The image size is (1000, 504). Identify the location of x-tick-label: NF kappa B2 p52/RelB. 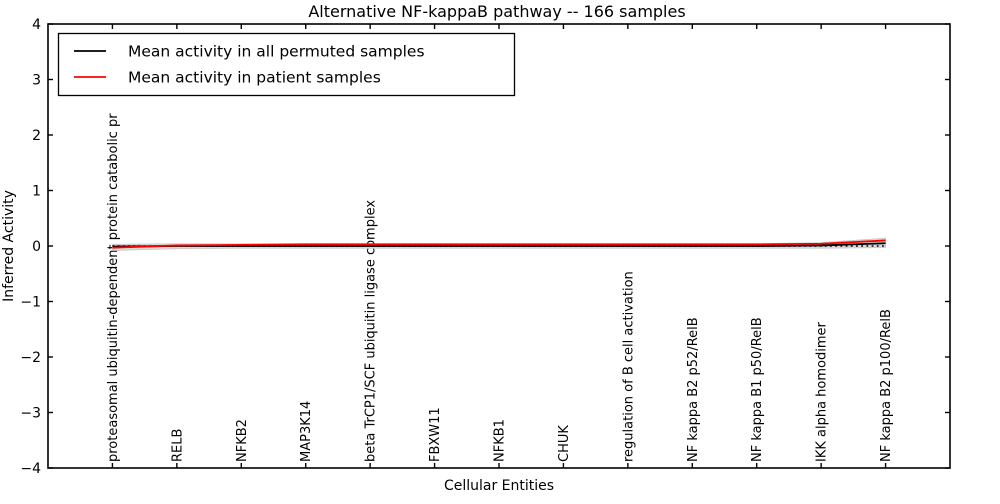
(693, 389).